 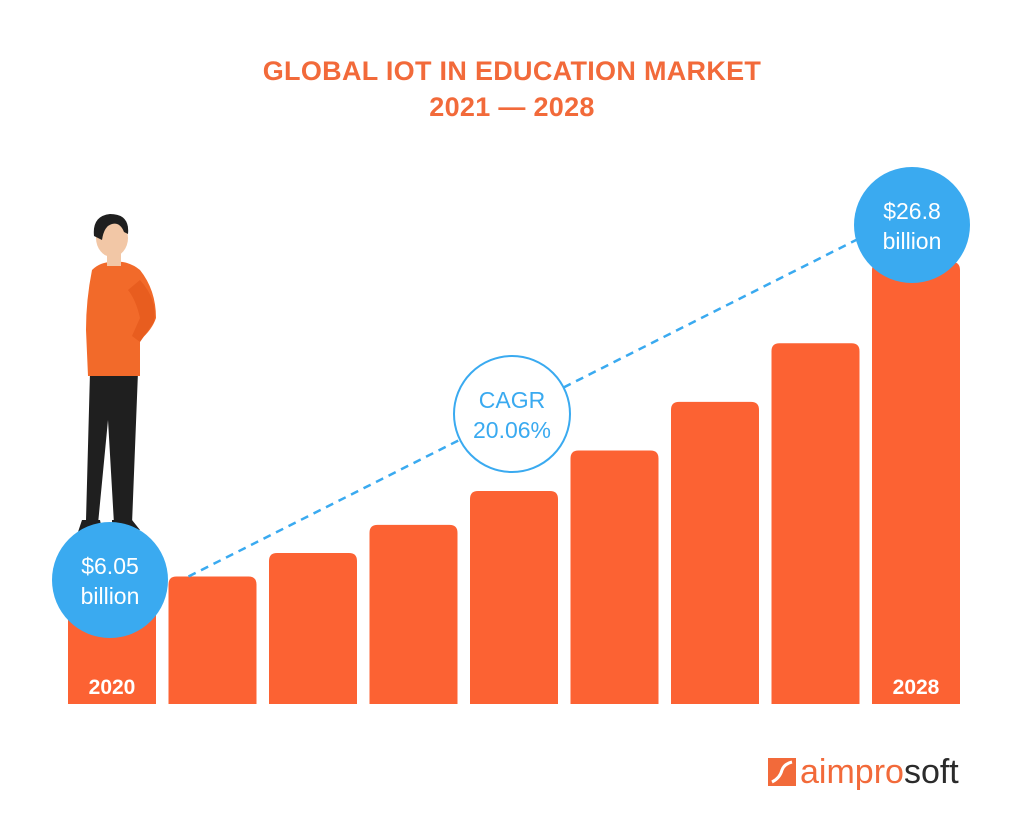 What do you see at coordinates (514, 597) in the screenshot?
I see `bar-2024` at bounding box center [514, 597].